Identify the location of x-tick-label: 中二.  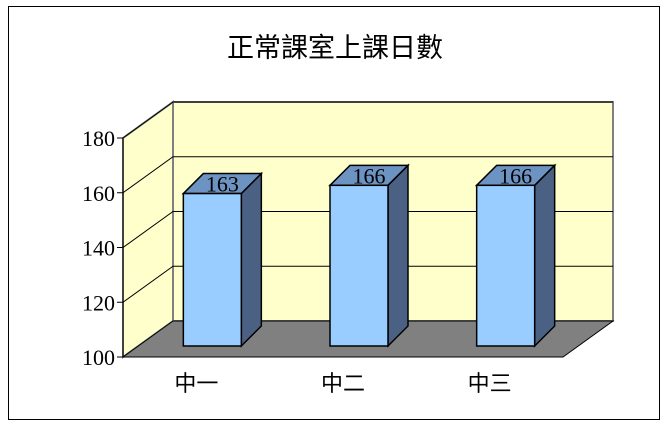
(343, 383).